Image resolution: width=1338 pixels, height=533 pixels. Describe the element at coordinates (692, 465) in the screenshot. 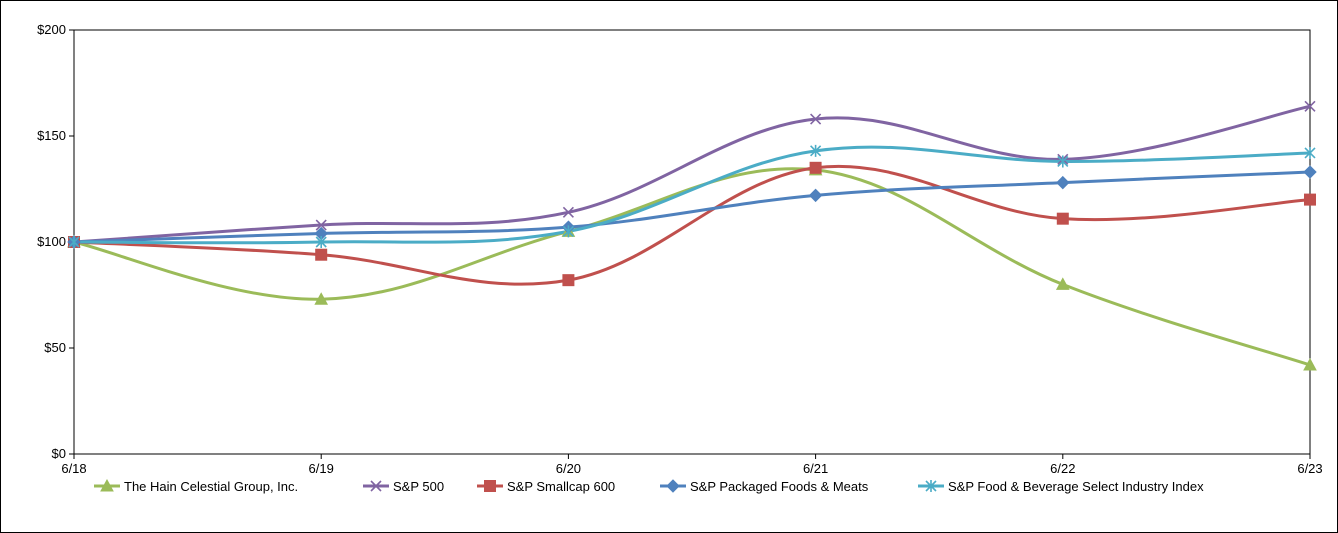

I see `x-axis: 6/18 6/19 6/20 6/21 6/22 6/23` at that location.